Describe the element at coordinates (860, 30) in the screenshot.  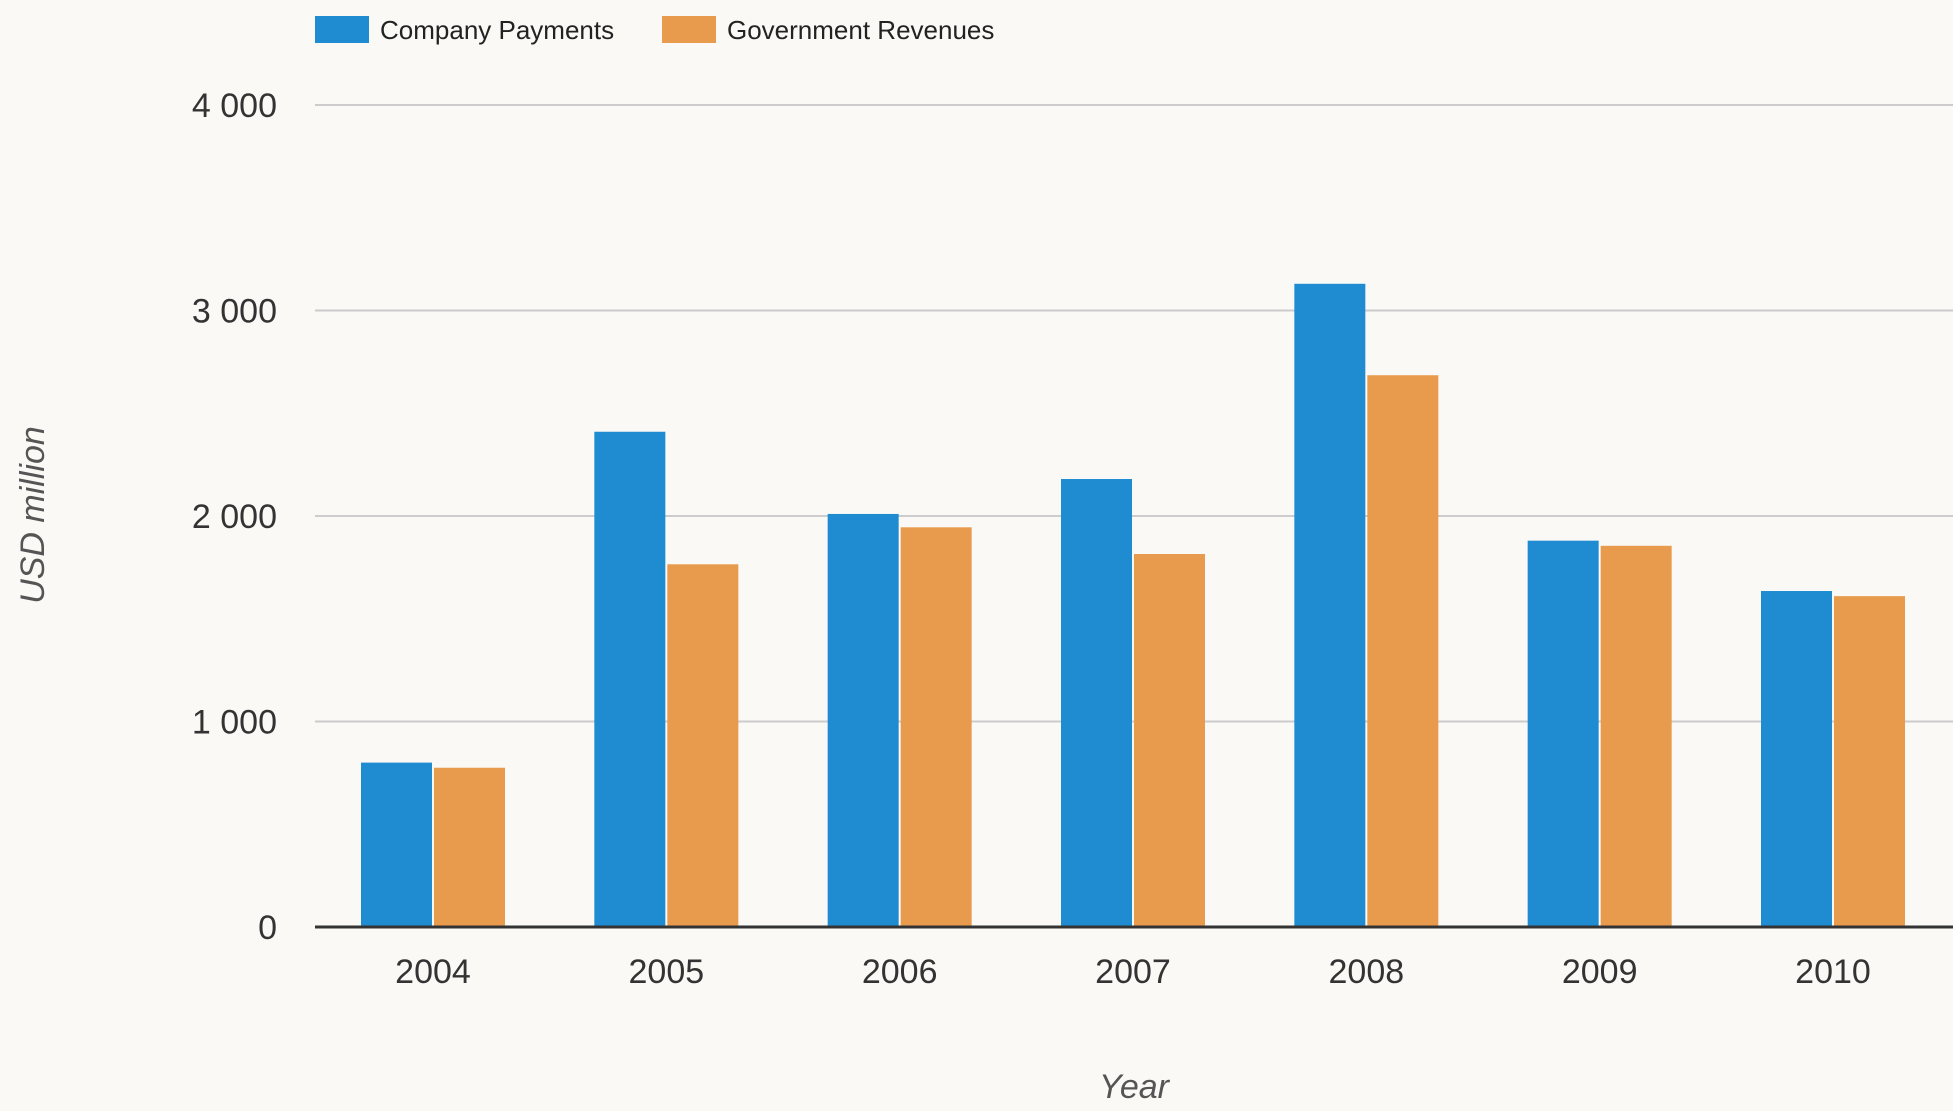
I see `legend-label: Government Revenues` at that location.